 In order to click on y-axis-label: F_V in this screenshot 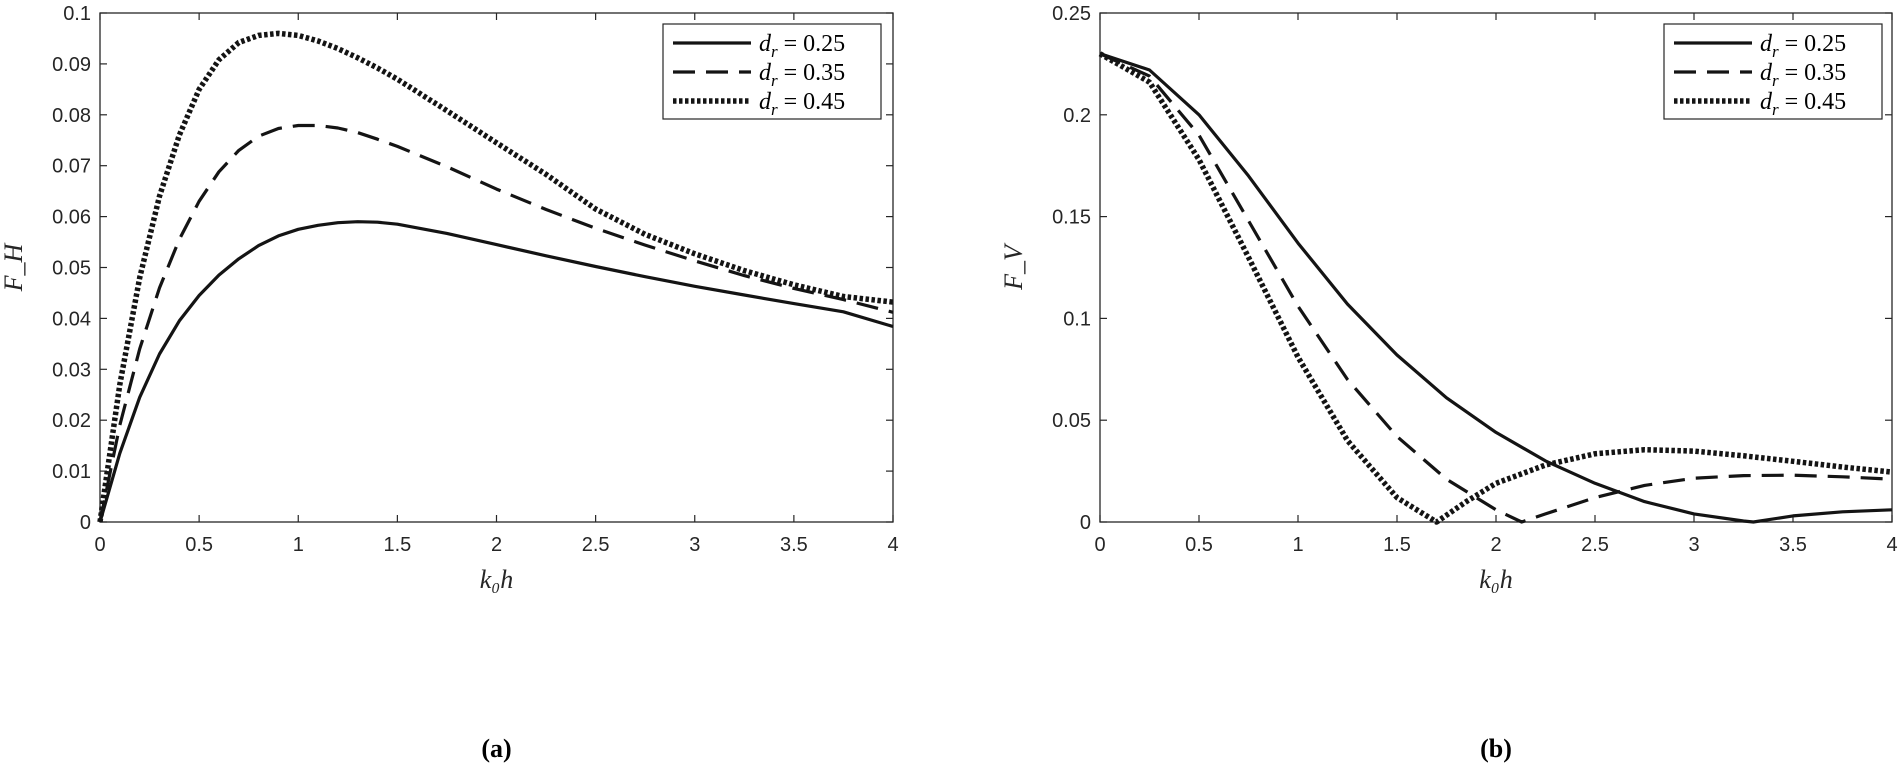, I will do `click(1013, 266)`.